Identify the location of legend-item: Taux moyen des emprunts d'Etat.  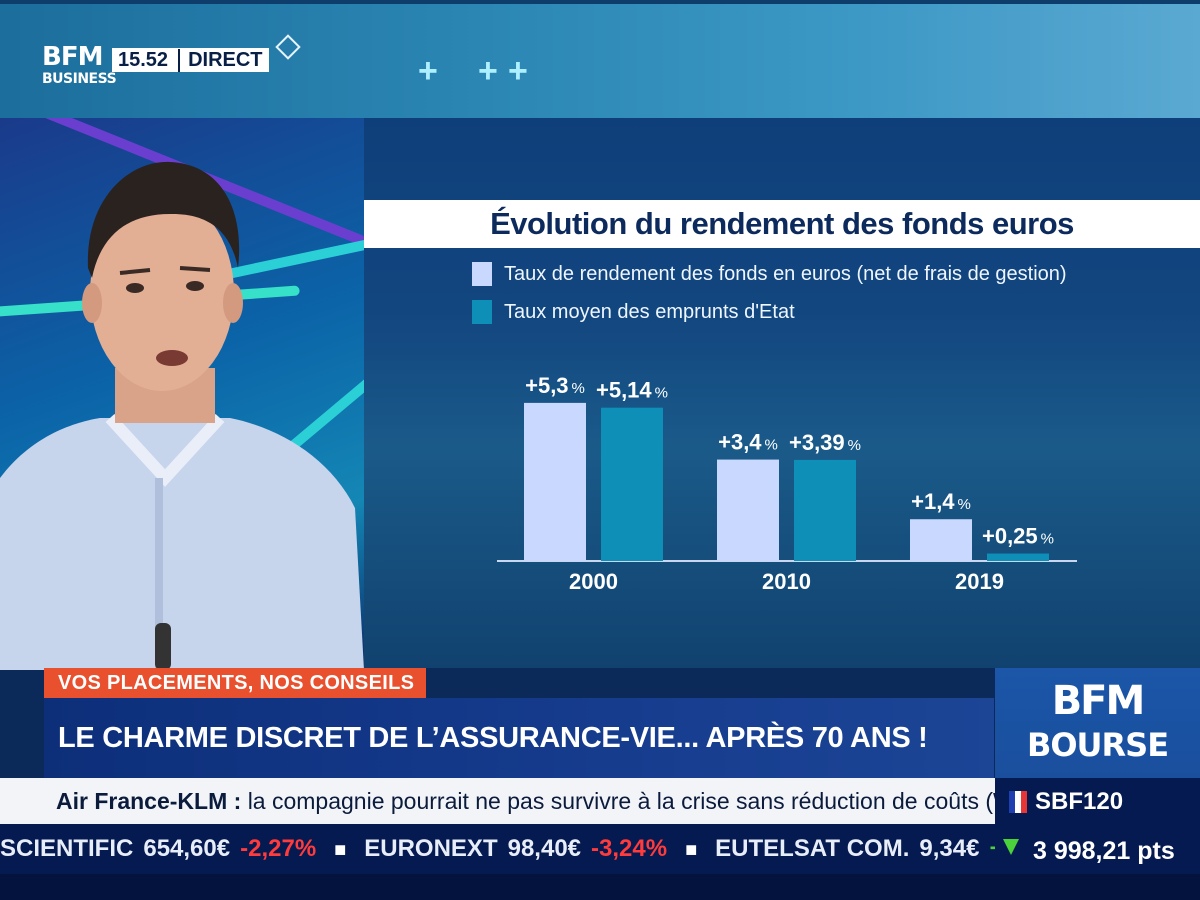
(633, 312).